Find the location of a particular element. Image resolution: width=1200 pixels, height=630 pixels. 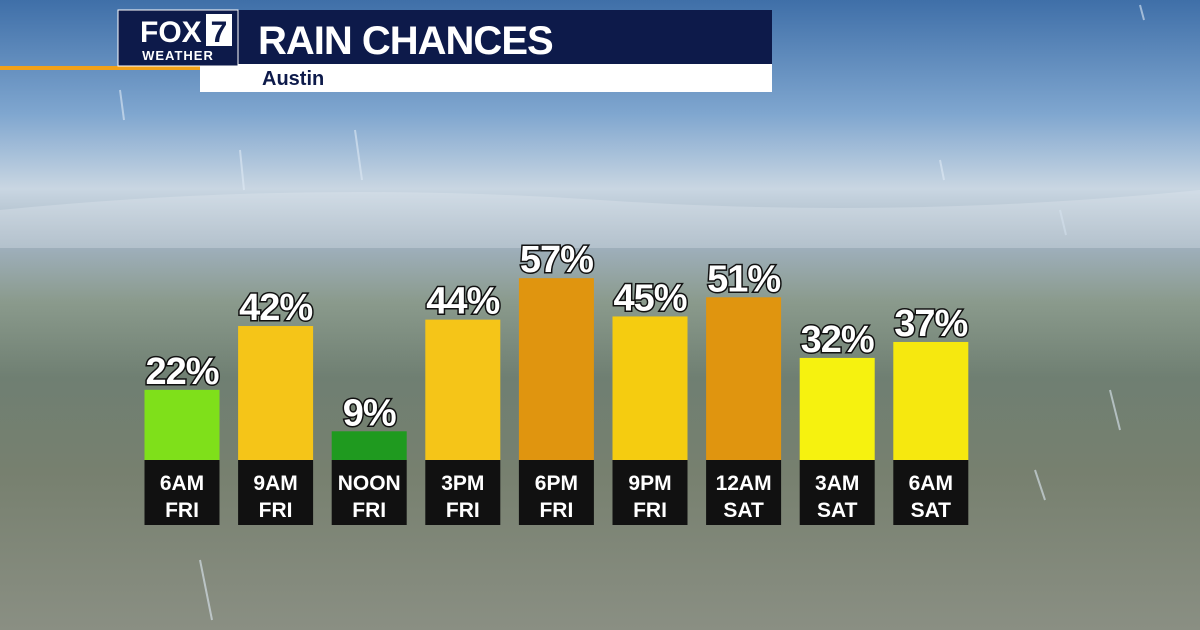

value-label: 51% is located at coordinates (743, 279).